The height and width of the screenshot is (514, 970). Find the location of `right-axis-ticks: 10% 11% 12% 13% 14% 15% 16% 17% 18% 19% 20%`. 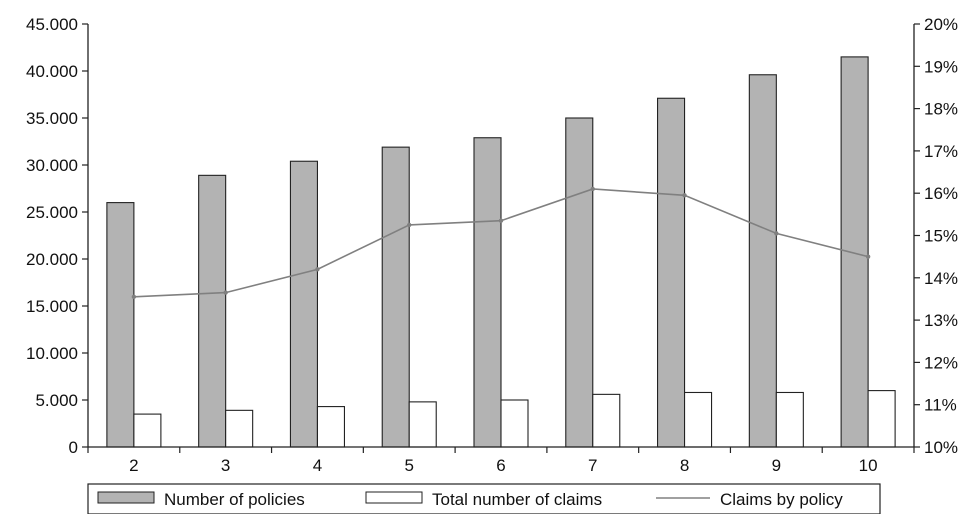

right-axis-ticks: 10% 11% 12% 13% 14% 15% 16% 17% 18% 19% 20% is located at coordinates (936, 236).